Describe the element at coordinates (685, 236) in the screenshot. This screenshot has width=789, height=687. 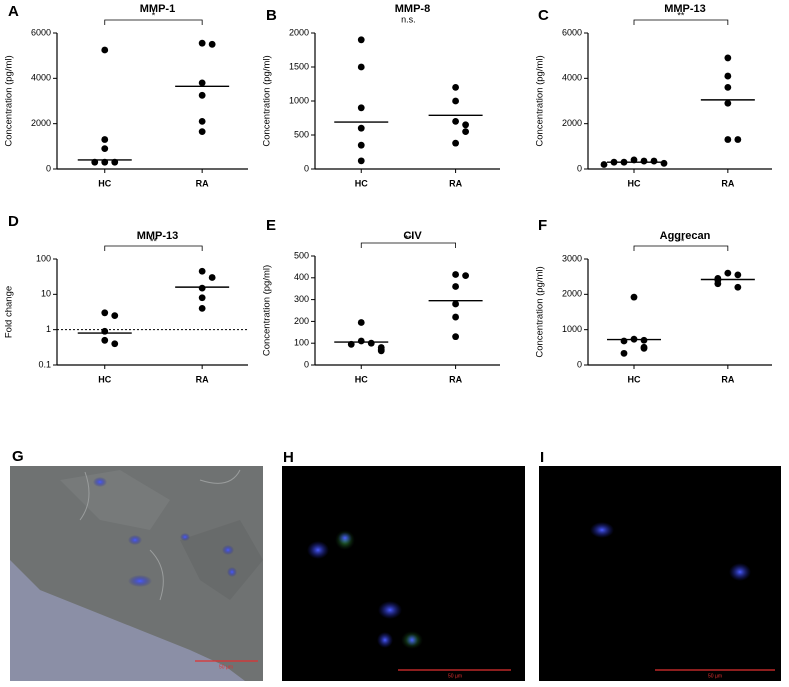
I see `chart-title: Aggrecan` at that location.